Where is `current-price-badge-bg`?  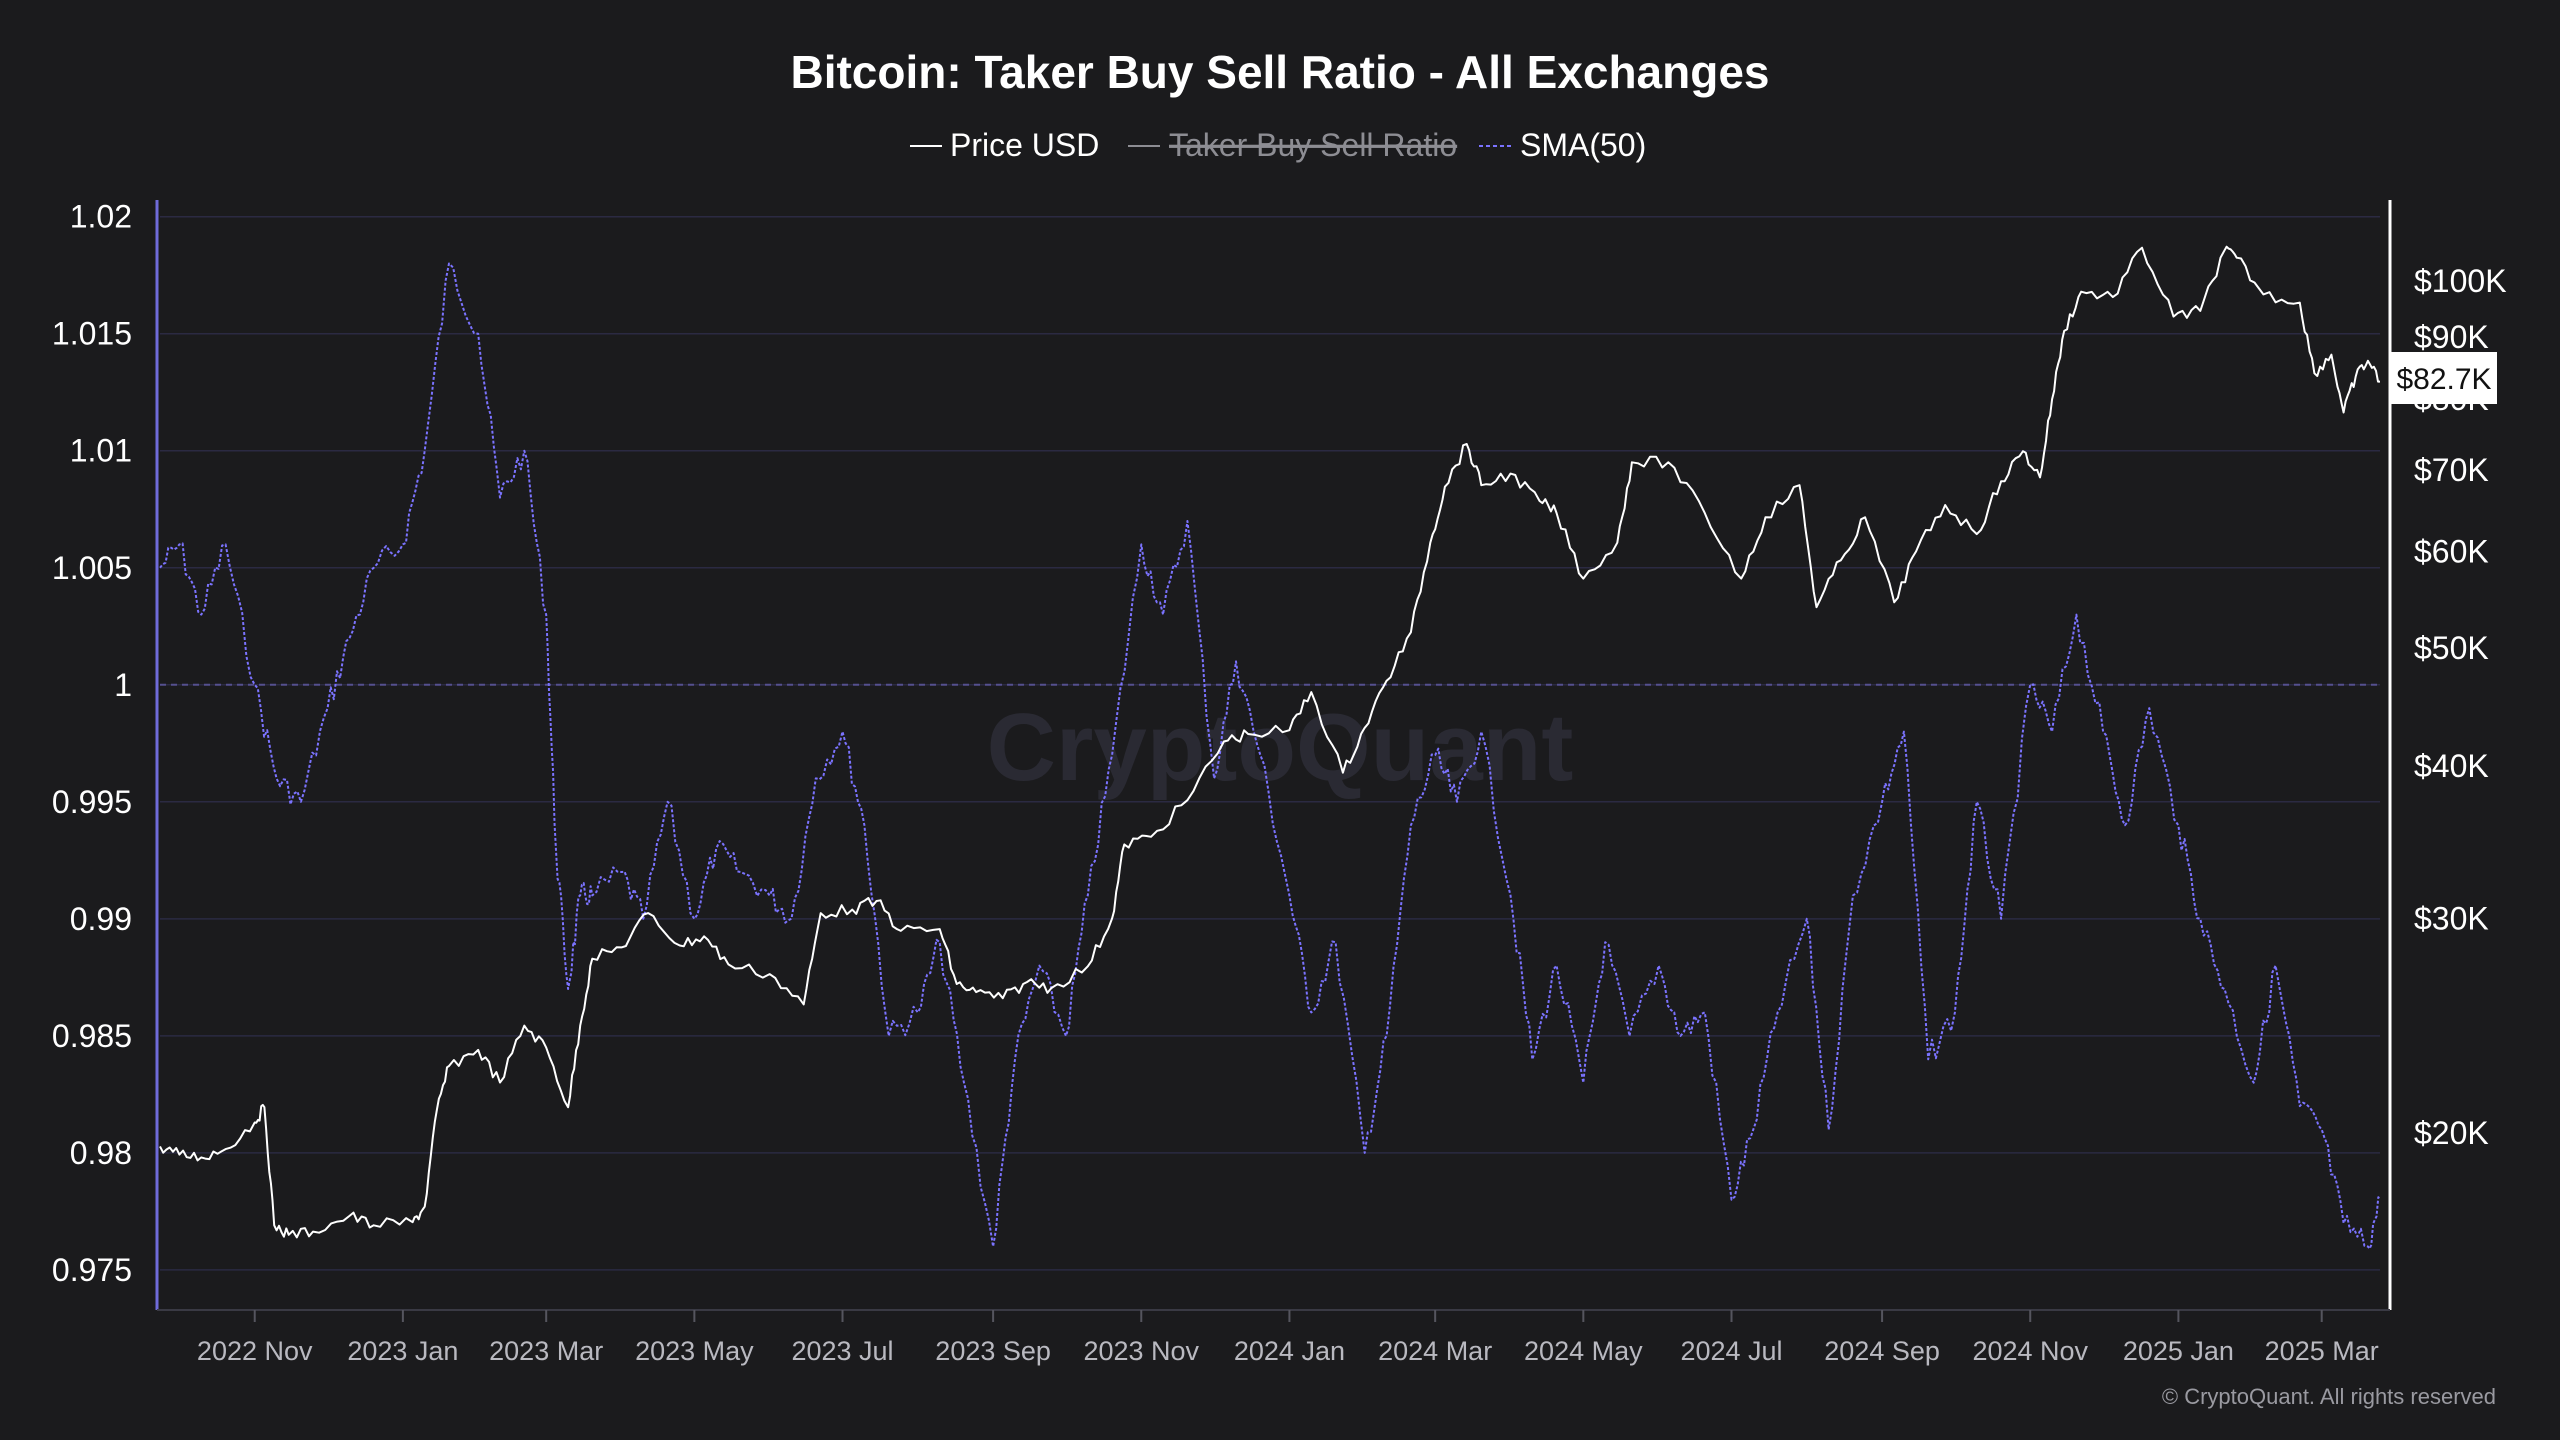
current-price-badge-bg is located at coordinates (2444, 378).